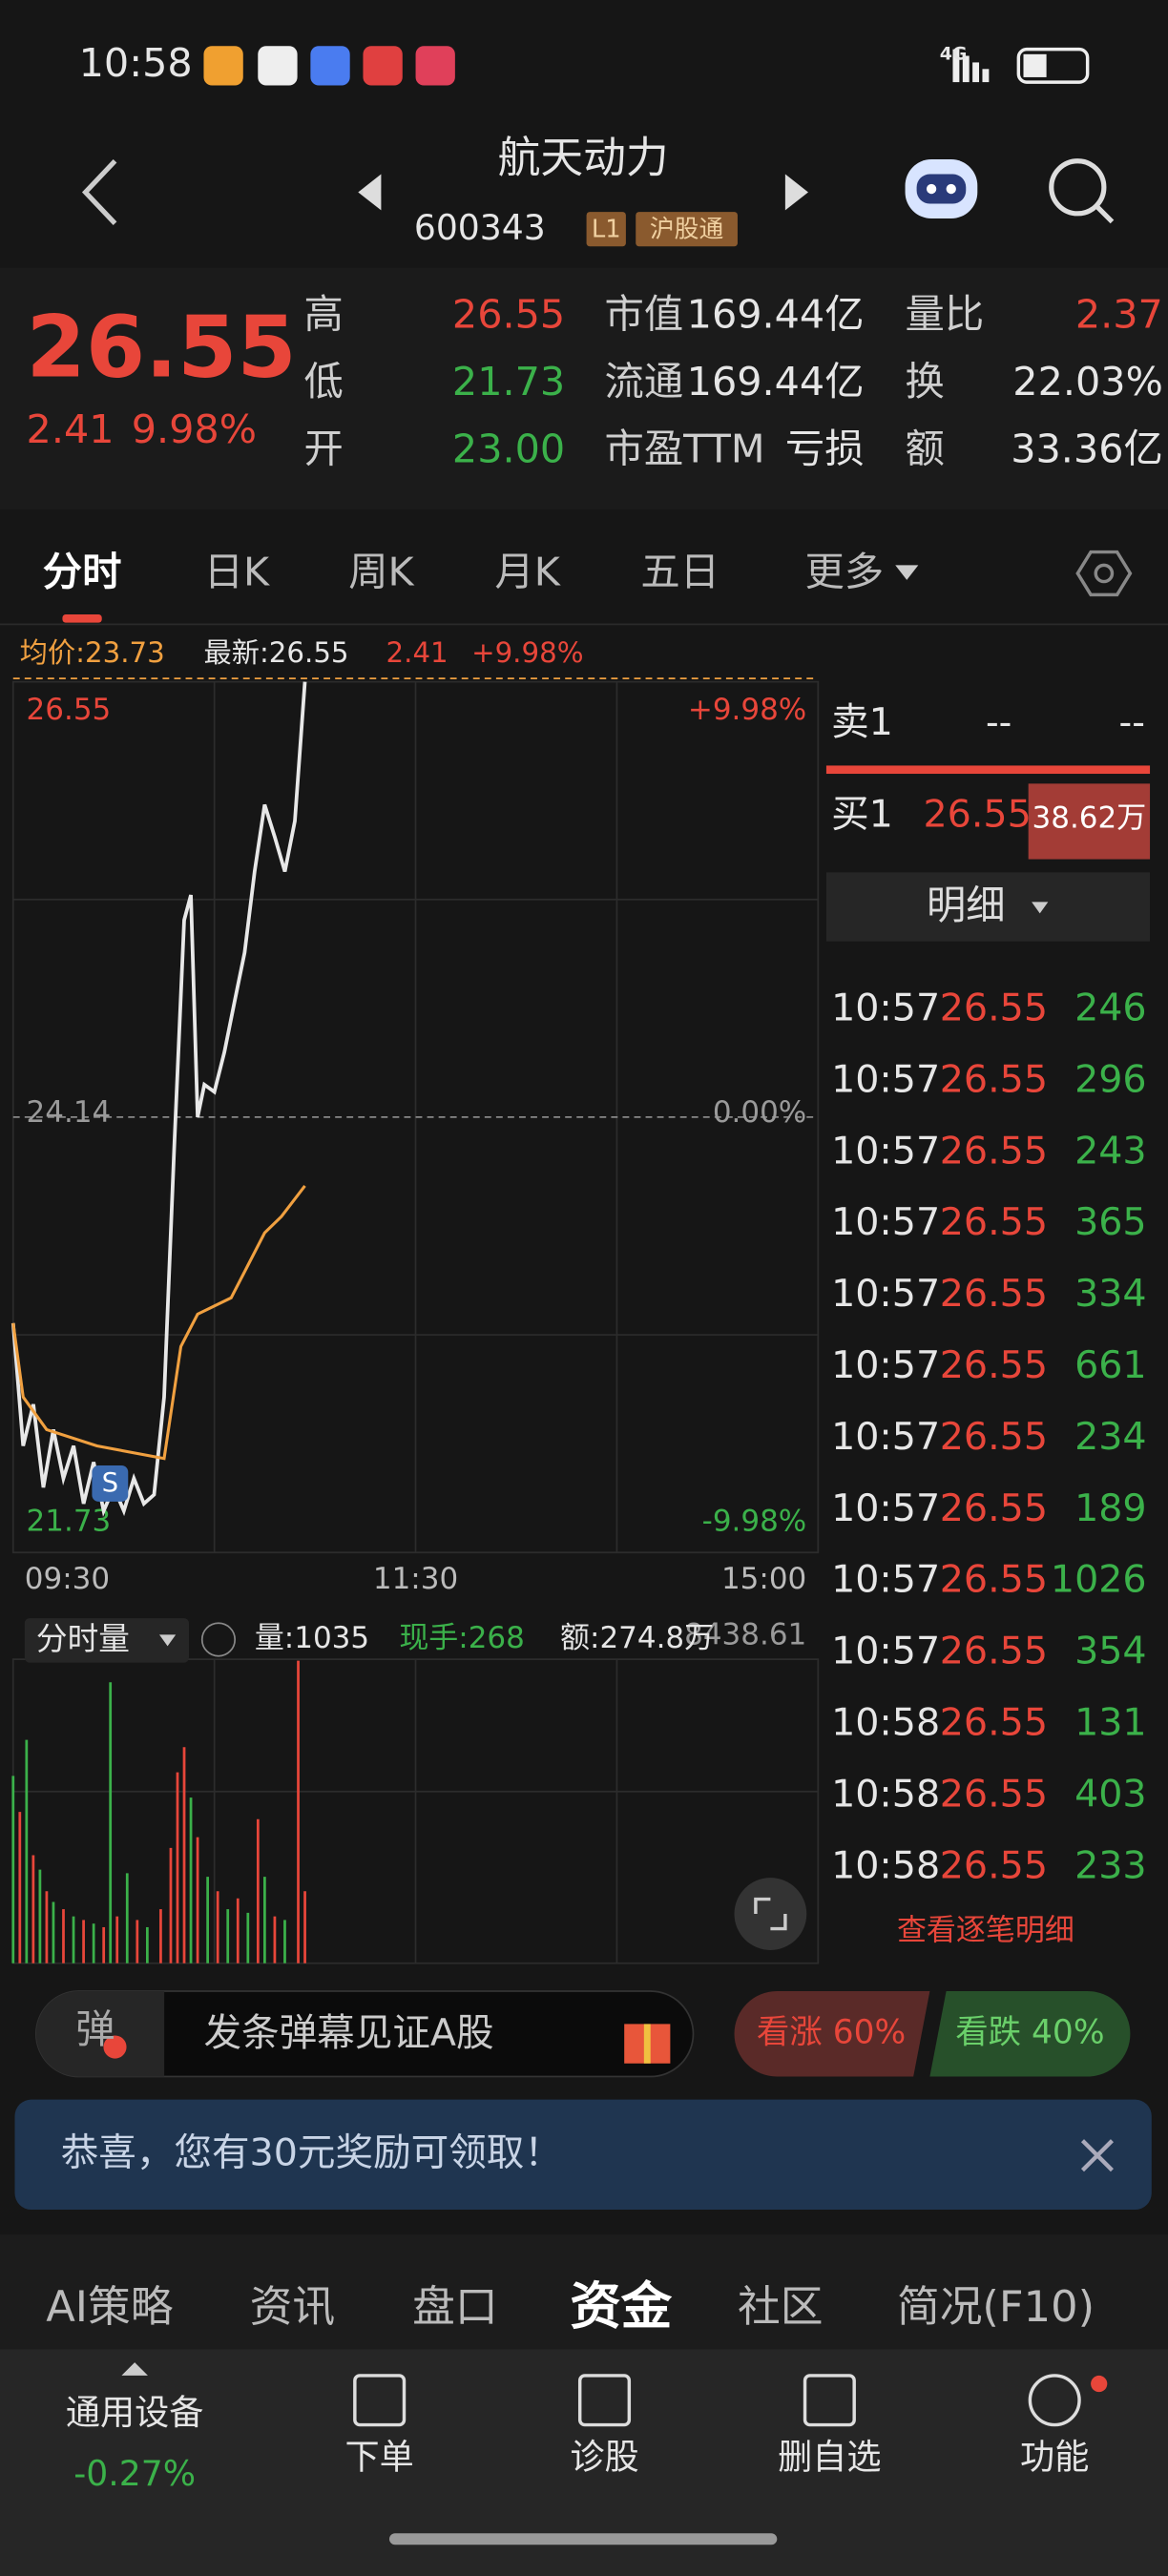  Describe the element at coordinates (1110, 1437) in the screenshot. I see `tick-volume: 234` at that location.